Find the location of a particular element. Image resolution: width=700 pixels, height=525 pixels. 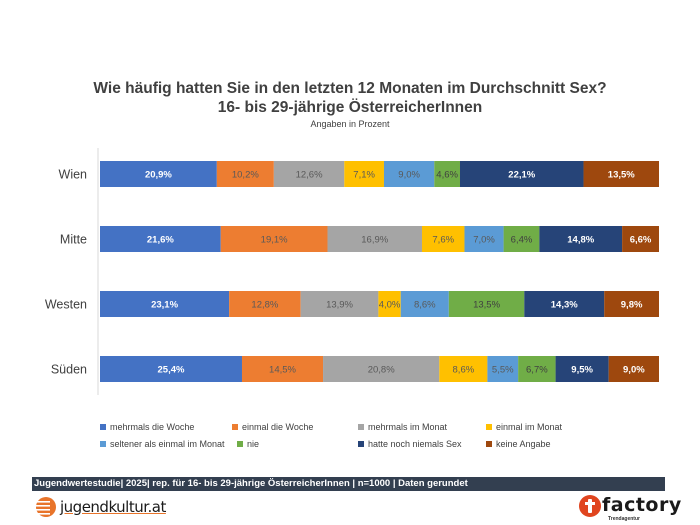

data-label: 12,6% is located at coordinates (309, 175).